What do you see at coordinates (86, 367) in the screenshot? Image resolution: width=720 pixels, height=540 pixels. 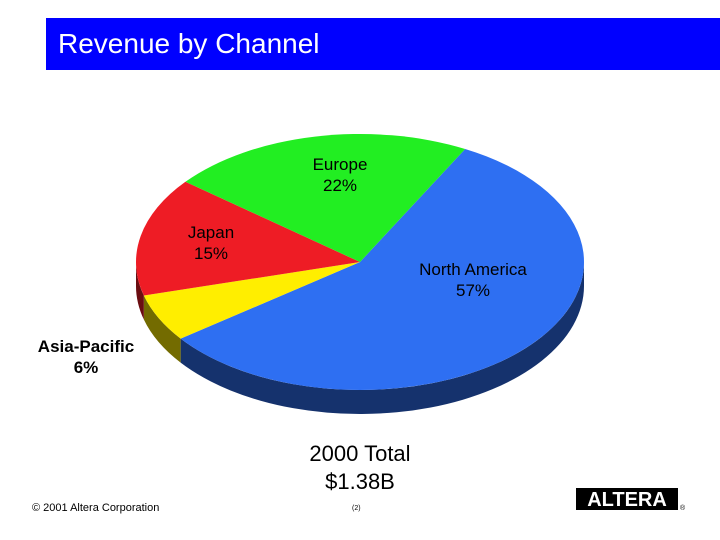 I see `asia-pacific-value: 6%` at bounding box center [86, 367].